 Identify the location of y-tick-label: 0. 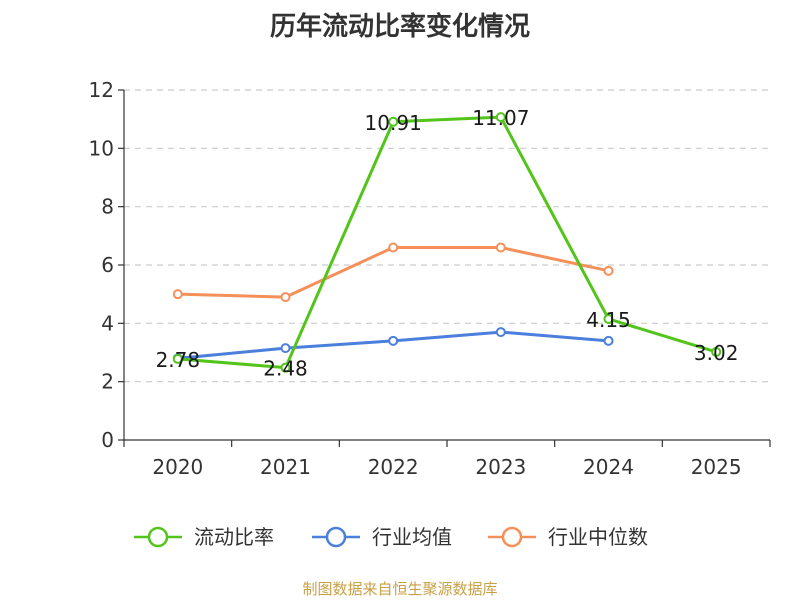
(107, 440).